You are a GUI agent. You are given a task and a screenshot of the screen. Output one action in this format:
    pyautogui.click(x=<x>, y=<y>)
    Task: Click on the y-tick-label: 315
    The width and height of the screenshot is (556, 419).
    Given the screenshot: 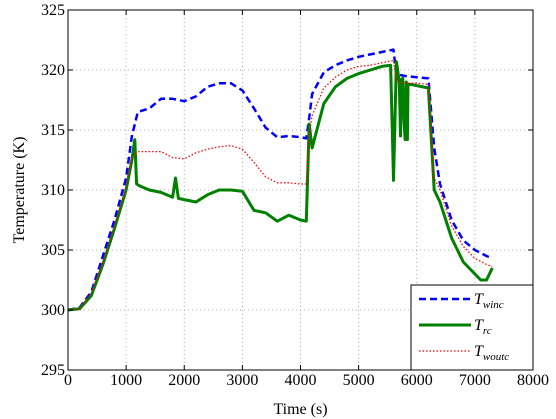 What is the action you would take?
    pyautogui.click(x=53, y=130)
    